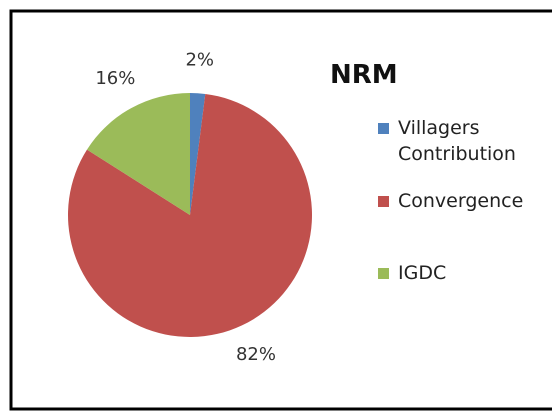  I want to click on legend-label: IGDC, so click(422, 273).